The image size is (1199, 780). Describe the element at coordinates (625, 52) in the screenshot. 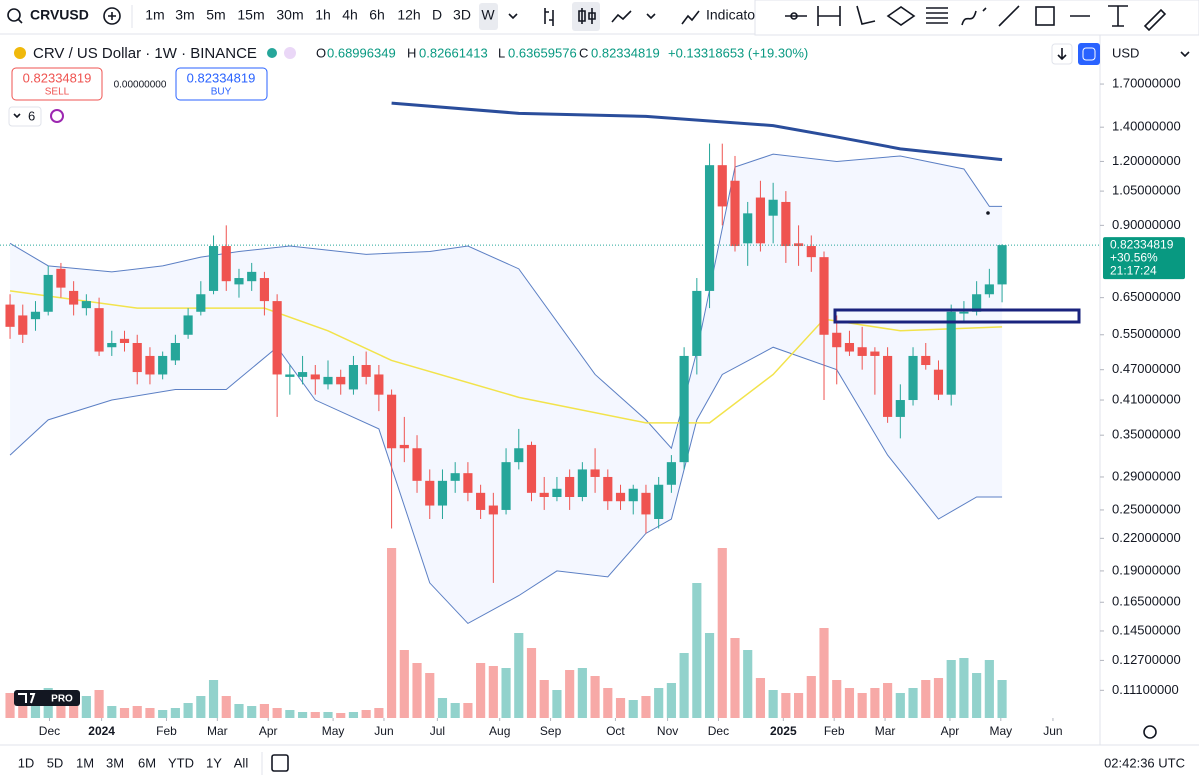

I see `ohlc-value: 0.82334819` at that location.